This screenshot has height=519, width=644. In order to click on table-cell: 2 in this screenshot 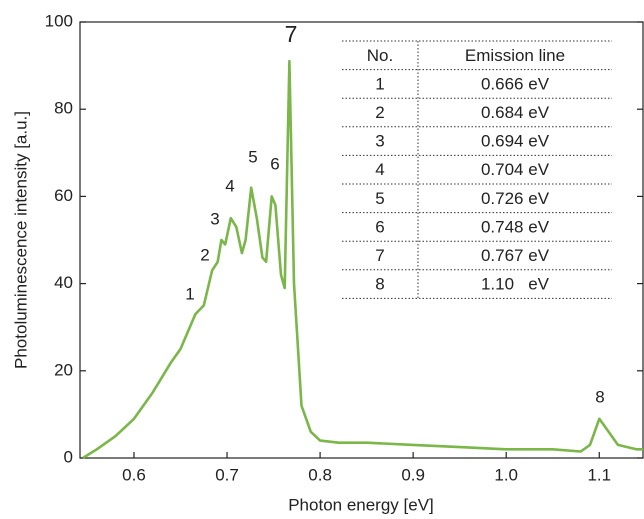, I will do `click(379, 112)`.